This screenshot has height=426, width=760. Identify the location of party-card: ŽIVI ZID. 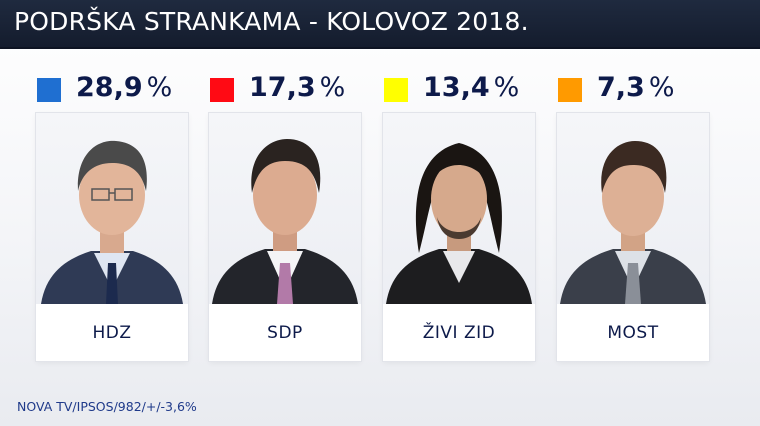
(459, 237).